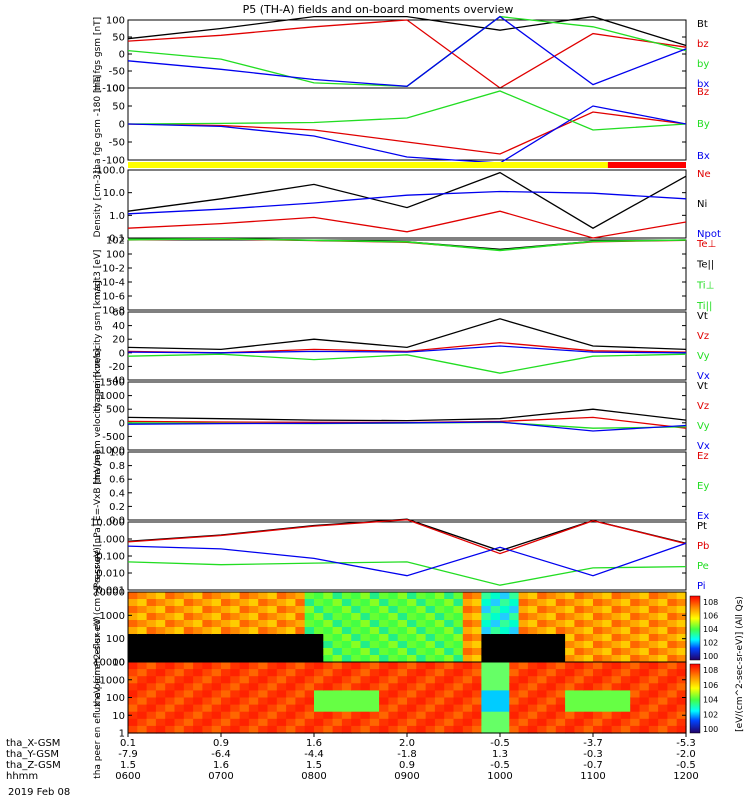  I want to click on series-line-bt, so click(407, 31).